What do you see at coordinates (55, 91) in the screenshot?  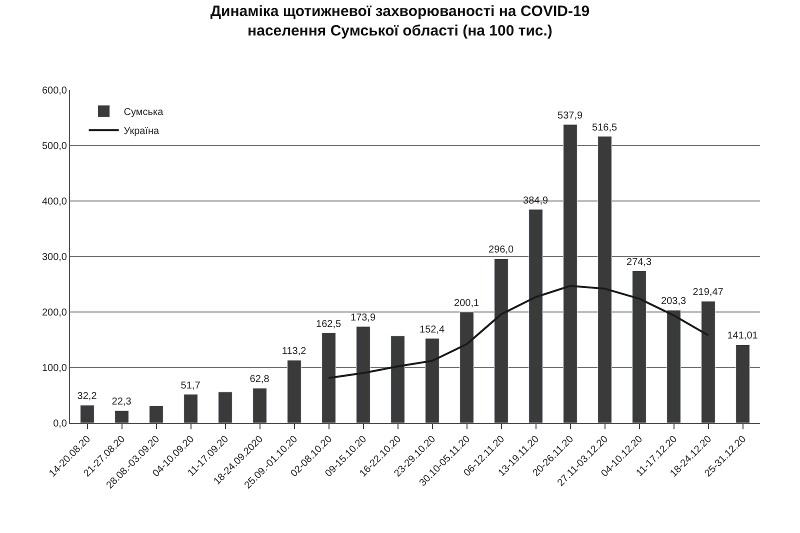 I see `y-tick-label: 600,0` at bounding box center [55, 91].